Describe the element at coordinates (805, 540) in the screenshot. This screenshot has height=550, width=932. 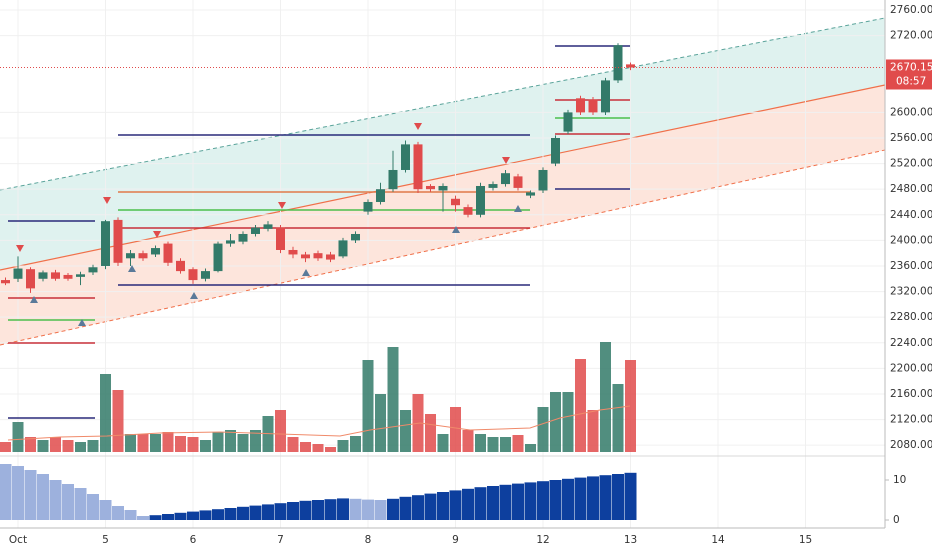
I see `x-tick-label: 15` at that location.